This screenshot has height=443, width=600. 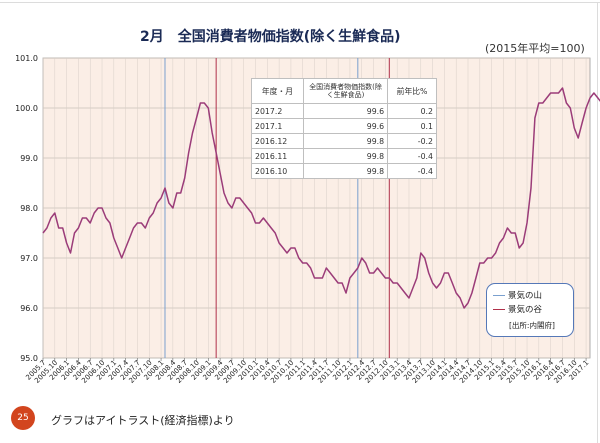 I want to click on table-cell-date: 2017.1, so click(x=277, y=126).